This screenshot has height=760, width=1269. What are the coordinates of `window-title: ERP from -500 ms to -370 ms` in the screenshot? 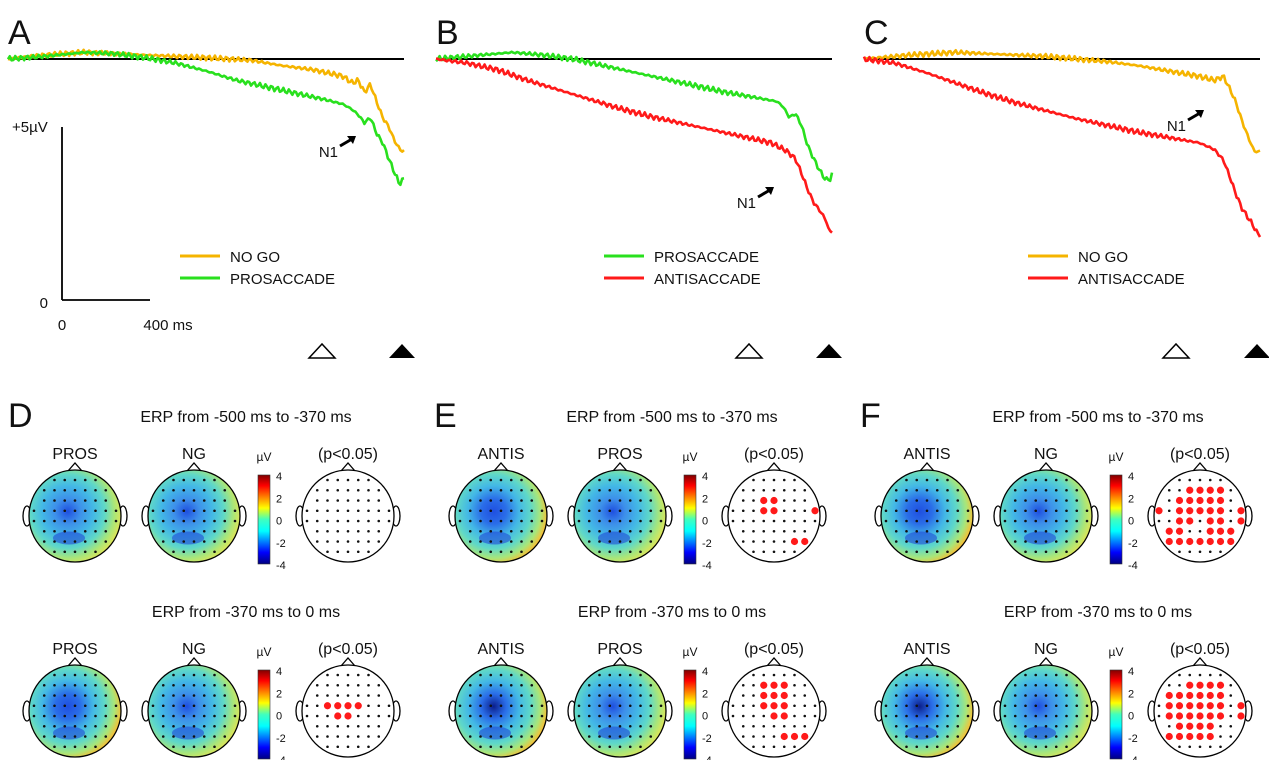 It's located at (671, 417).